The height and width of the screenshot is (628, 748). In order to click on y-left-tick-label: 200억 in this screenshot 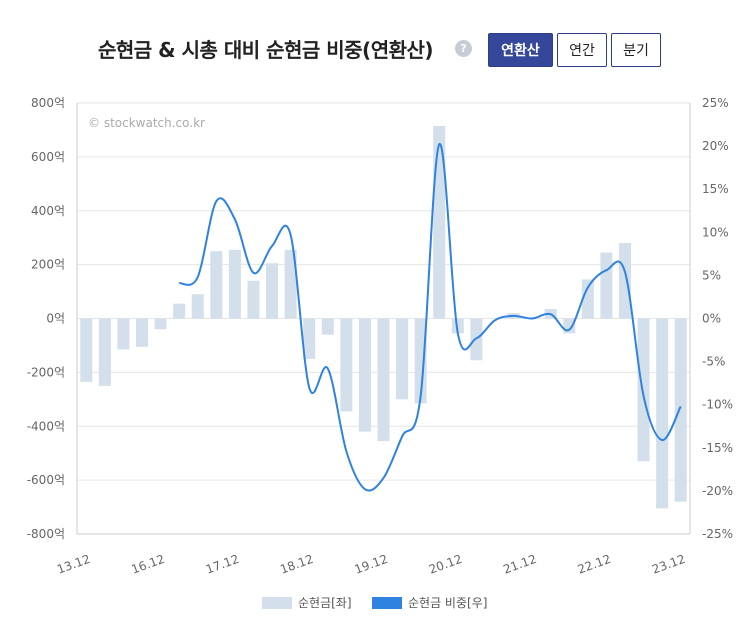, I will do `click(48, 265)`.